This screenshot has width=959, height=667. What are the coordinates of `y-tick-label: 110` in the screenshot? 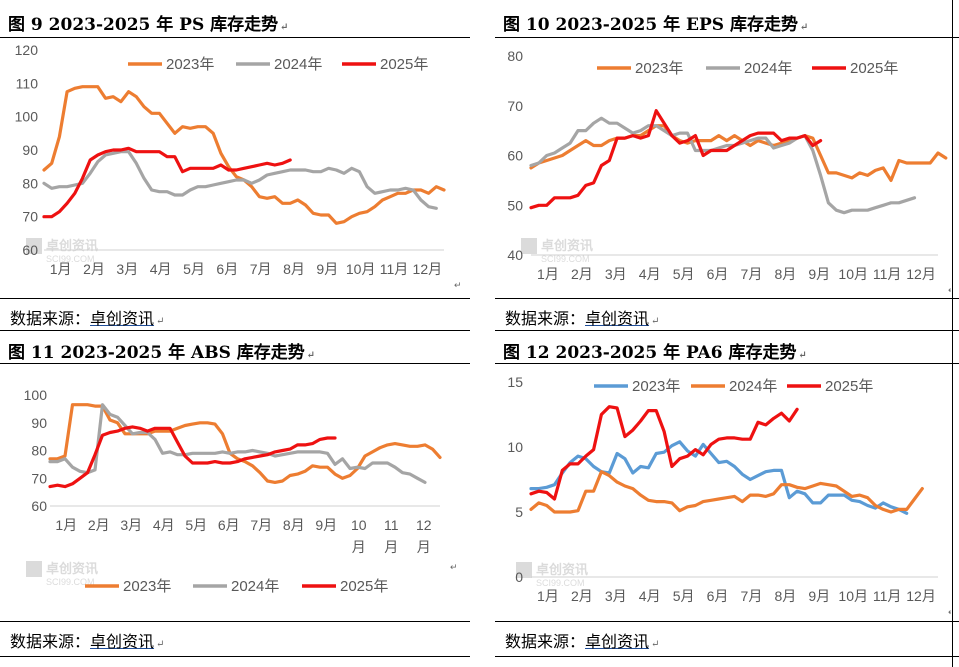 It's located at (27, 83).